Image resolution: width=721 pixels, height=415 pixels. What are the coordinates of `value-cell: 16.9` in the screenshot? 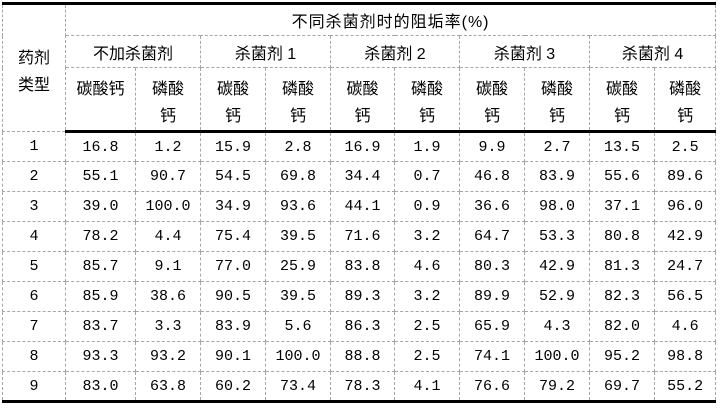 It's located at (362, 146).